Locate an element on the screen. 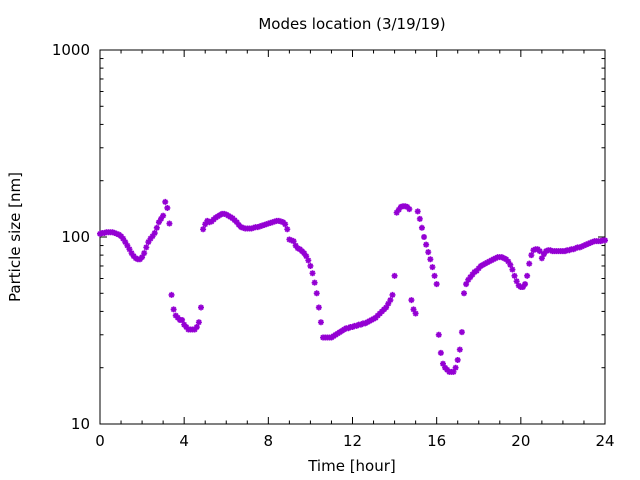 The height and width of the screenshot is (480, 640). x-axis-label: Time [hour] is located at coordinates (351, 466).